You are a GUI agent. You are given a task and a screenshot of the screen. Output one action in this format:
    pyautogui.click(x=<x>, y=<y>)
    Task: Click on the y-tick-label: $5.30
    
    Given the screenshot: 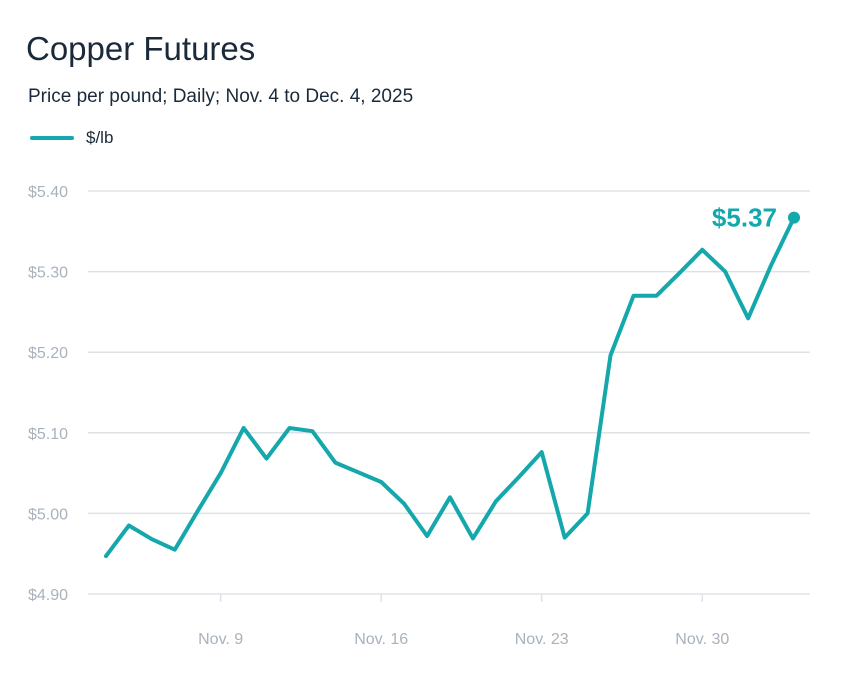 What is the action you would take?
    pyautogui.click(x=48, y=273)
    